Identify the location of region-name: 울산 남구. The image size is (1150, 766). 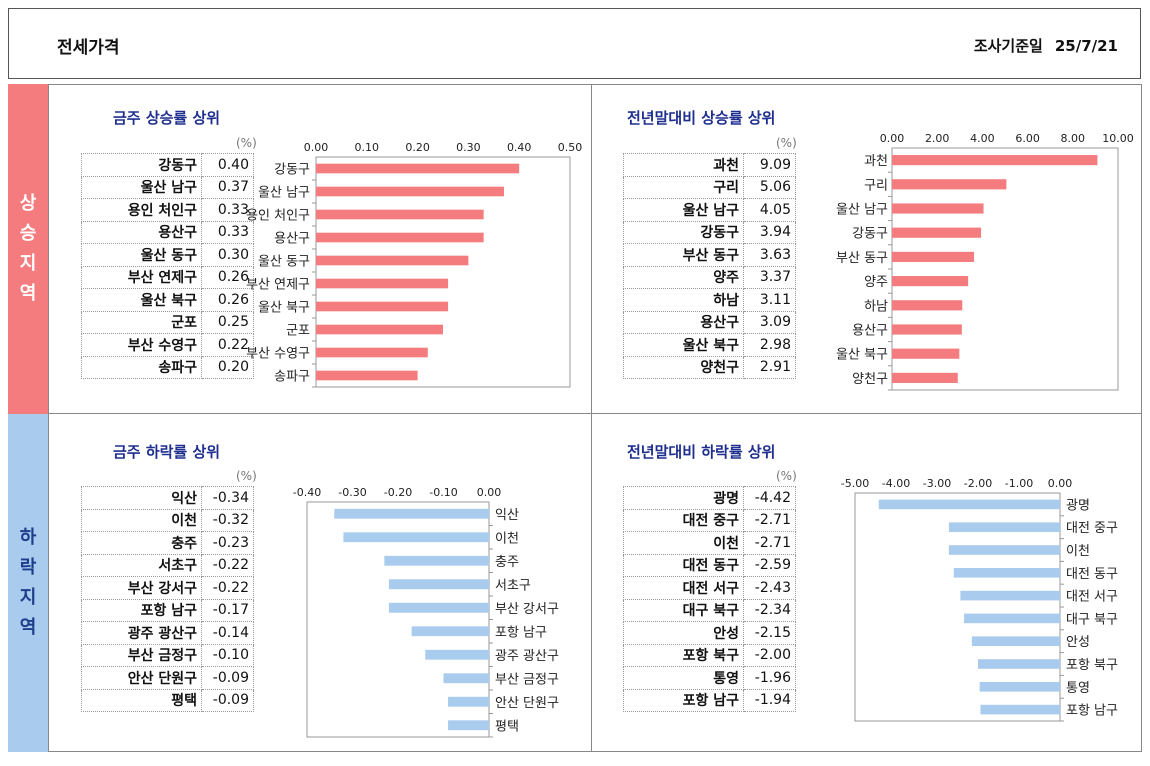
(141, 187).